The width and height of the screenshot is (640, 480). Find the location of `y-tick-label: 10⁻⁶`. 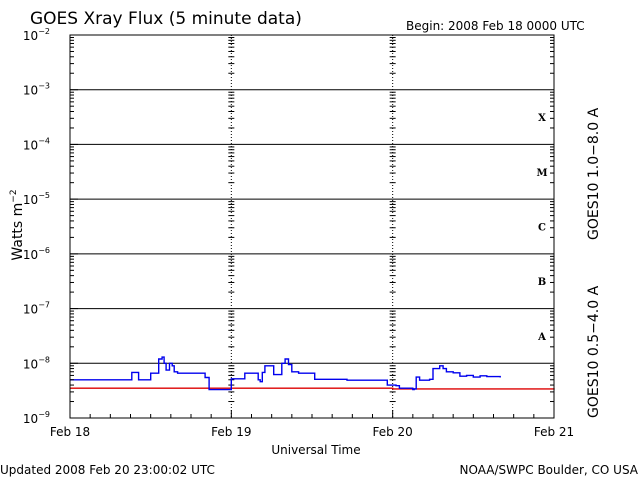

y-tick-label: 10⁻⁶ is located at coordinates (36, 254).